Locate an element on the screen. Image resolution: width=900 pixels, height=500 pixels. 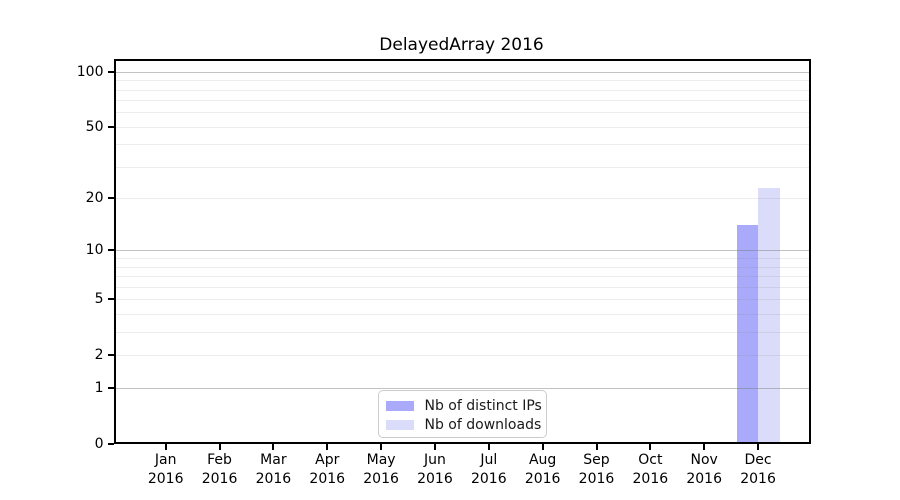
legend-item: Nb of distinct IPs is located at coordinates (462, 405).